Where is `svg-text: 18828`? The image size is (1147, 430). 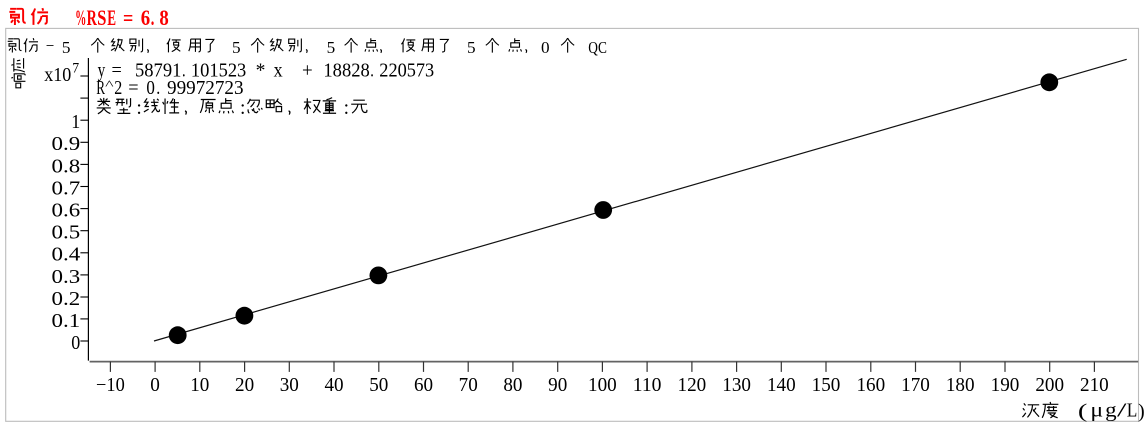 svg-text: 18828 is located at coordinates (346, 70).